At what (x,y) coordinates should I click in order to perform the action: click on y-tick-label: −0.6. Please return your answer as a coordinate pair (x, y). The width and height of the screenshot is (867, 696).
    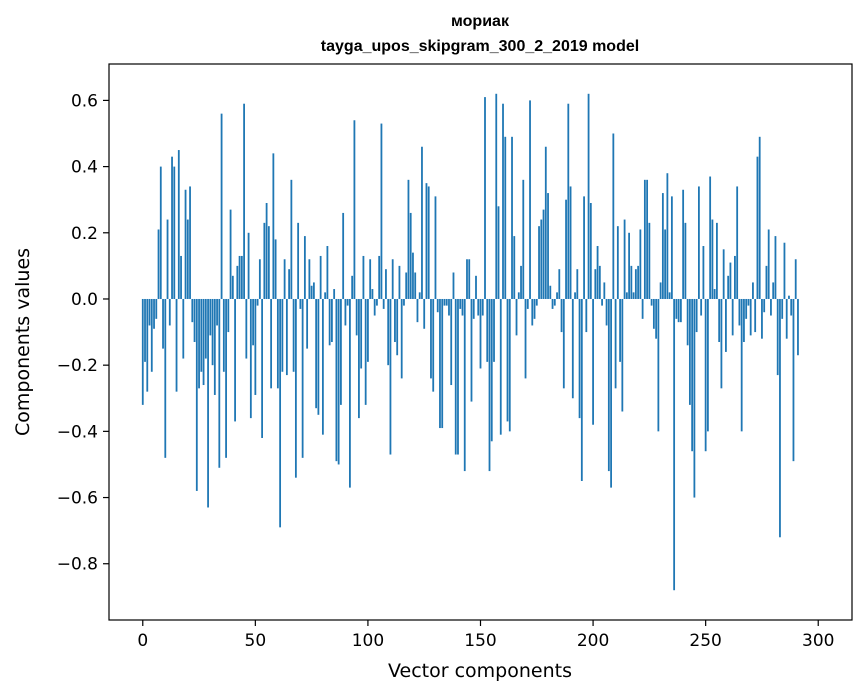
    Looking at the image, I should click on (77, 499).